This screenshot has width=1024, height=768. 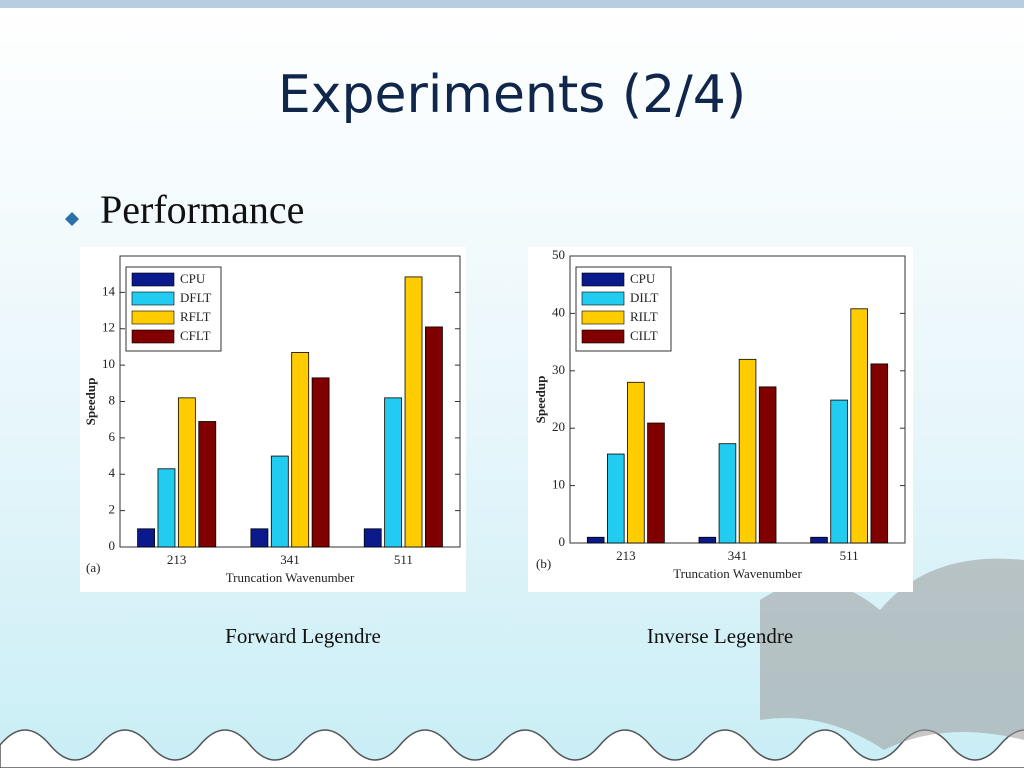 What do you see at coordinates (512, 748) in the screenshot?
I see `wave-border` at bounding box center [512, 748].